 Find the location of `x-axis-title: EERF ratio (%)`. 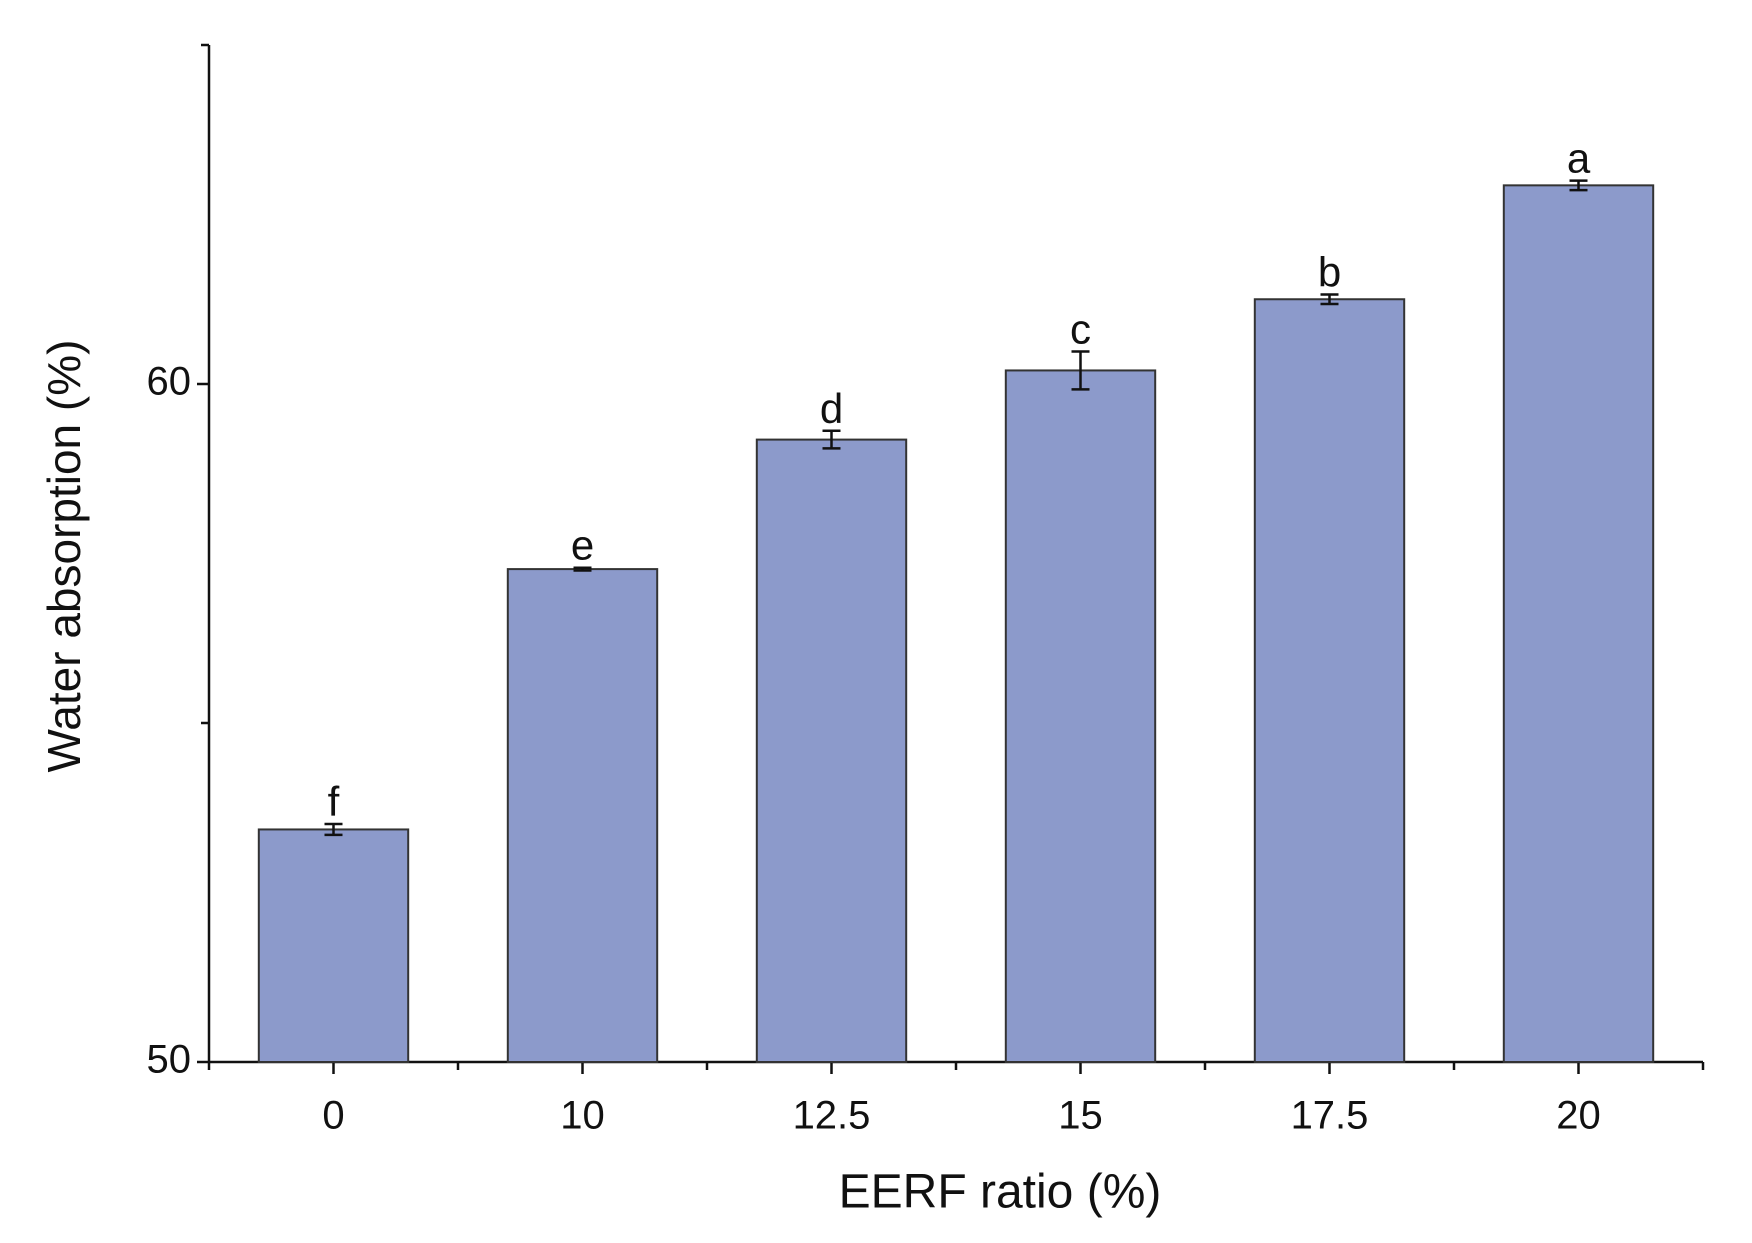

x-axis-title: EERF ratio (%) is located at coordinates (1000, 1192).